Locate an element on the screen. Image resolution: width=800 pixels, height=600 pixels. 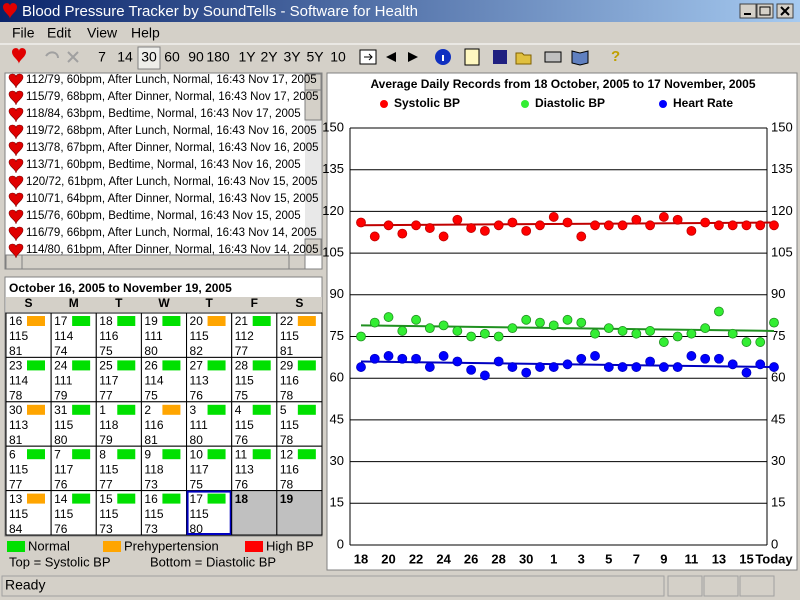
day-number: 21 is located at coordinates (242, 321).